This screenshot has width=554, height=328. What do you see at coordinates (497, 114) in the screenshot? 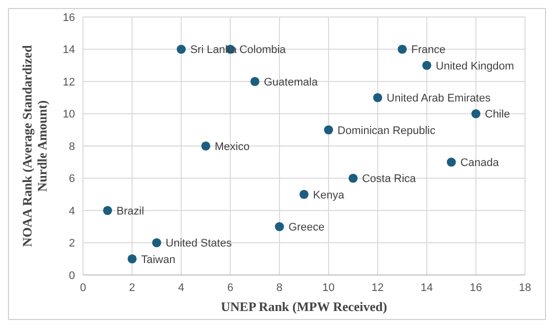
I see `annotation: Chile` at bounding box center [497, 114].